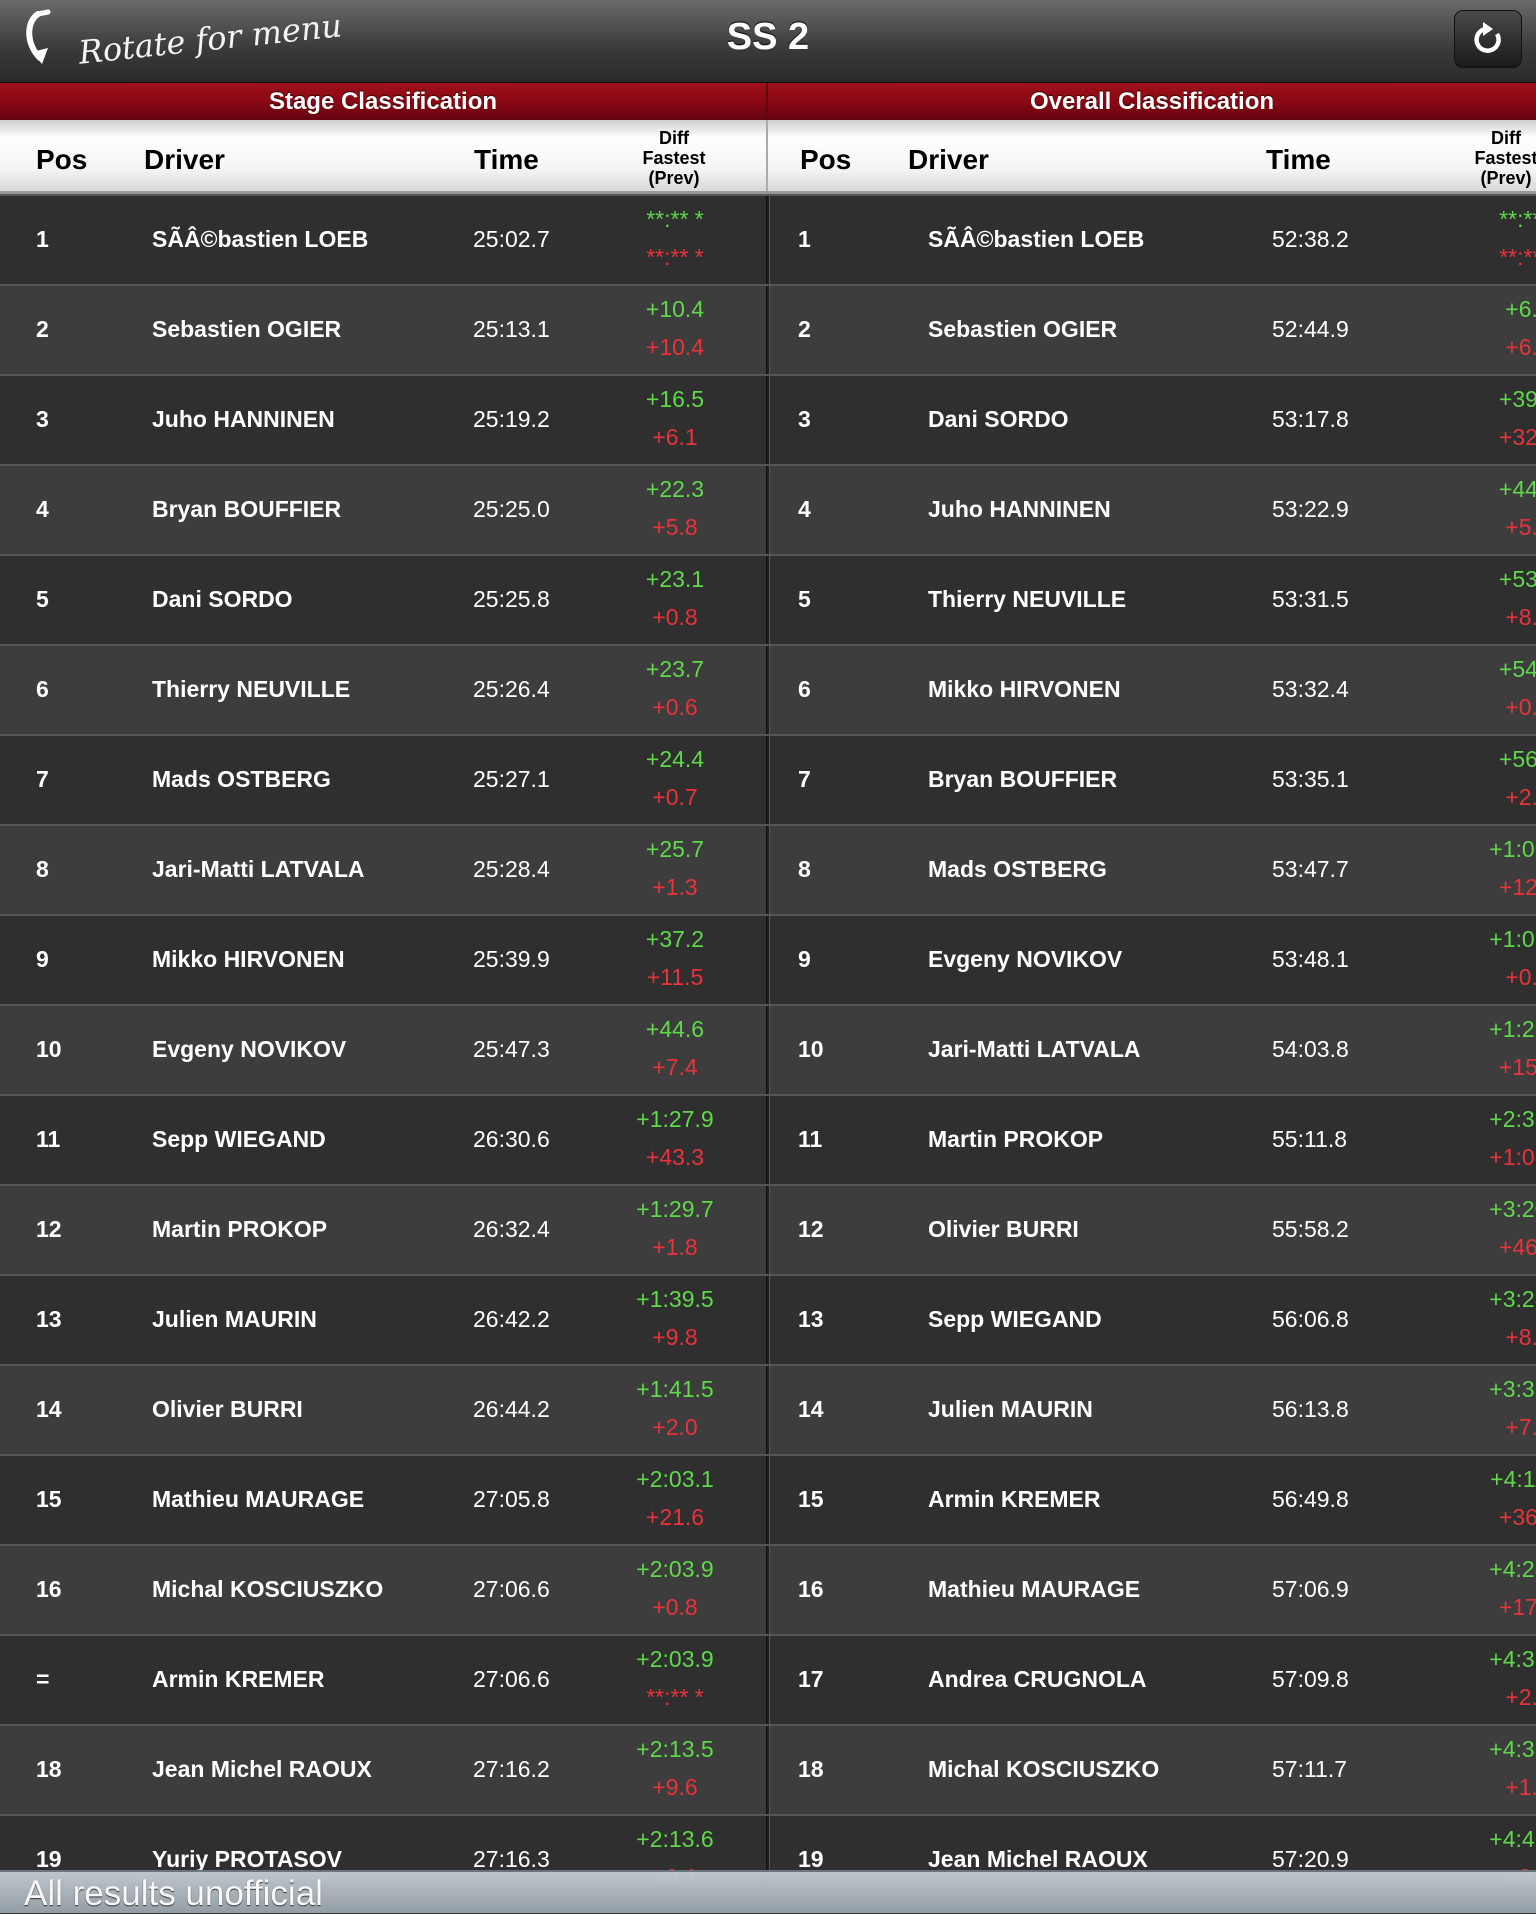 The width and height of the screenshot is (1536, 1914). Describe the element at coordinates (511, 1409) in the screenshot. I see `time: 26:44.2` at that location.